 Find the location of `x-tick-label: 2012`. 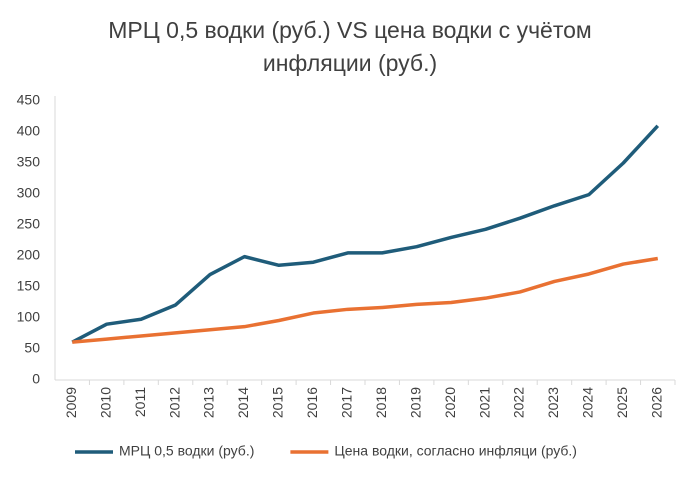

x-tick-label: 2012 is located at coordinates (174, 402).